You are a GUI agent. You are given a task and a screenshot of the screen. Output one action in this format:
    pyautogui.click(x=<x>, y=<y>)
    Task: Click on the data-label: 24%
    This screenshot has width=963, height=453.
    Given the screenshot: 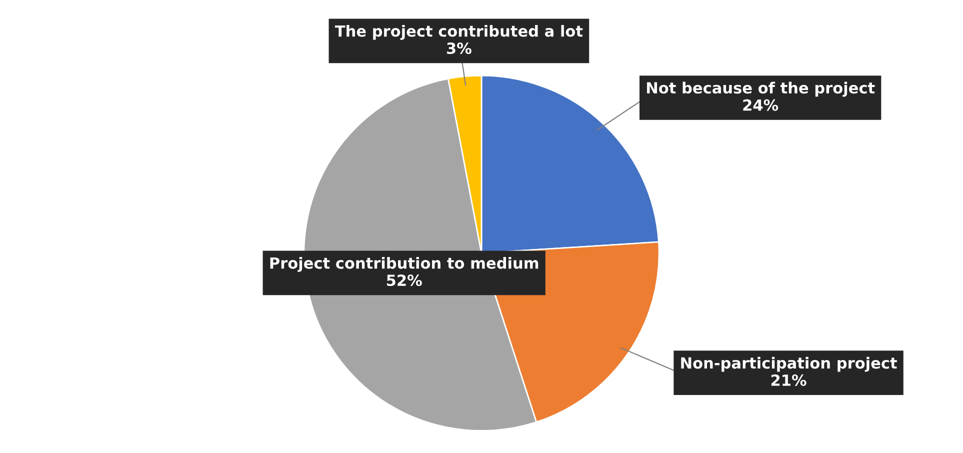 What is the action you would take?
    pyautogui.click(x=760, y=105)
    